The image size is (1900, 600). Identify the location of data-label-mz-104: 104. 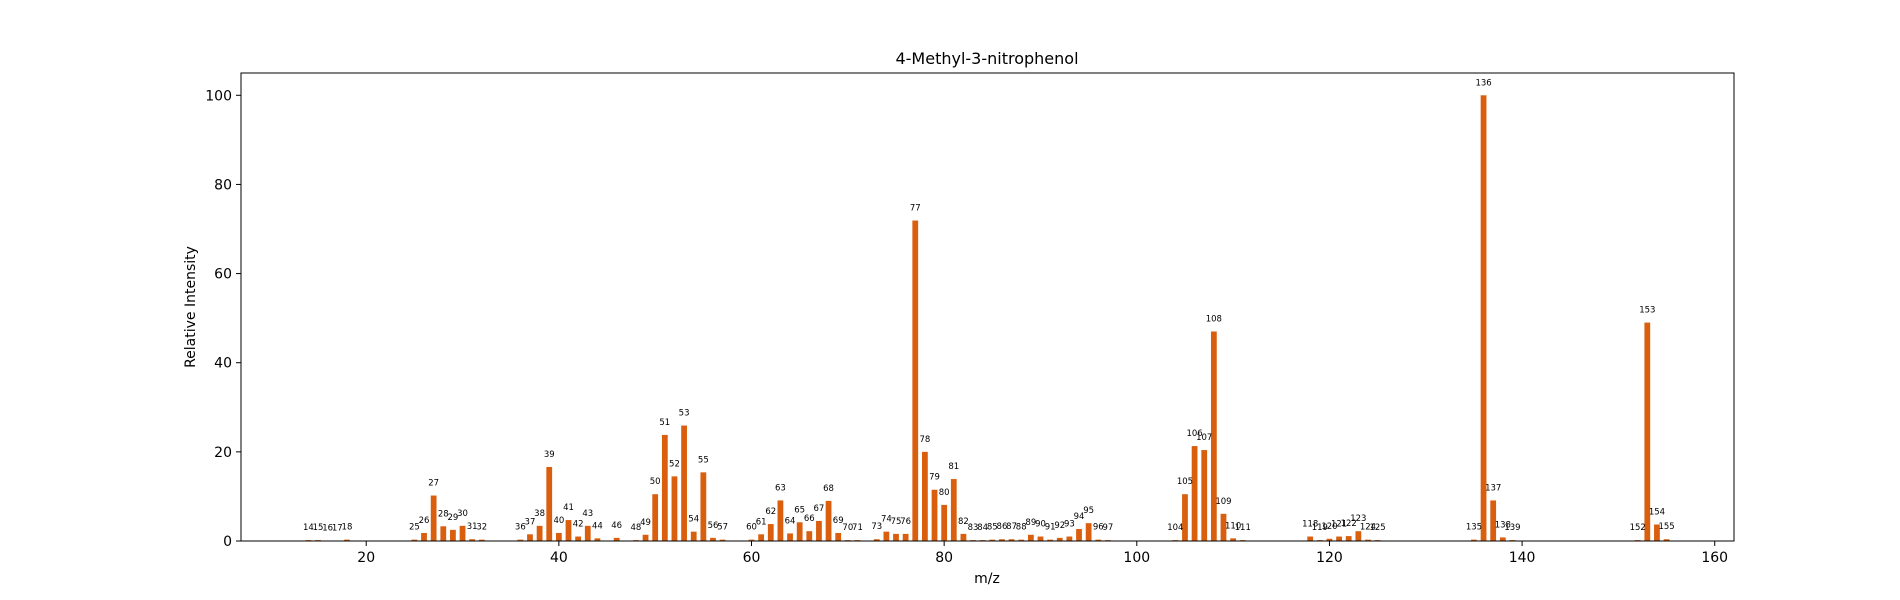
(1175, 528).